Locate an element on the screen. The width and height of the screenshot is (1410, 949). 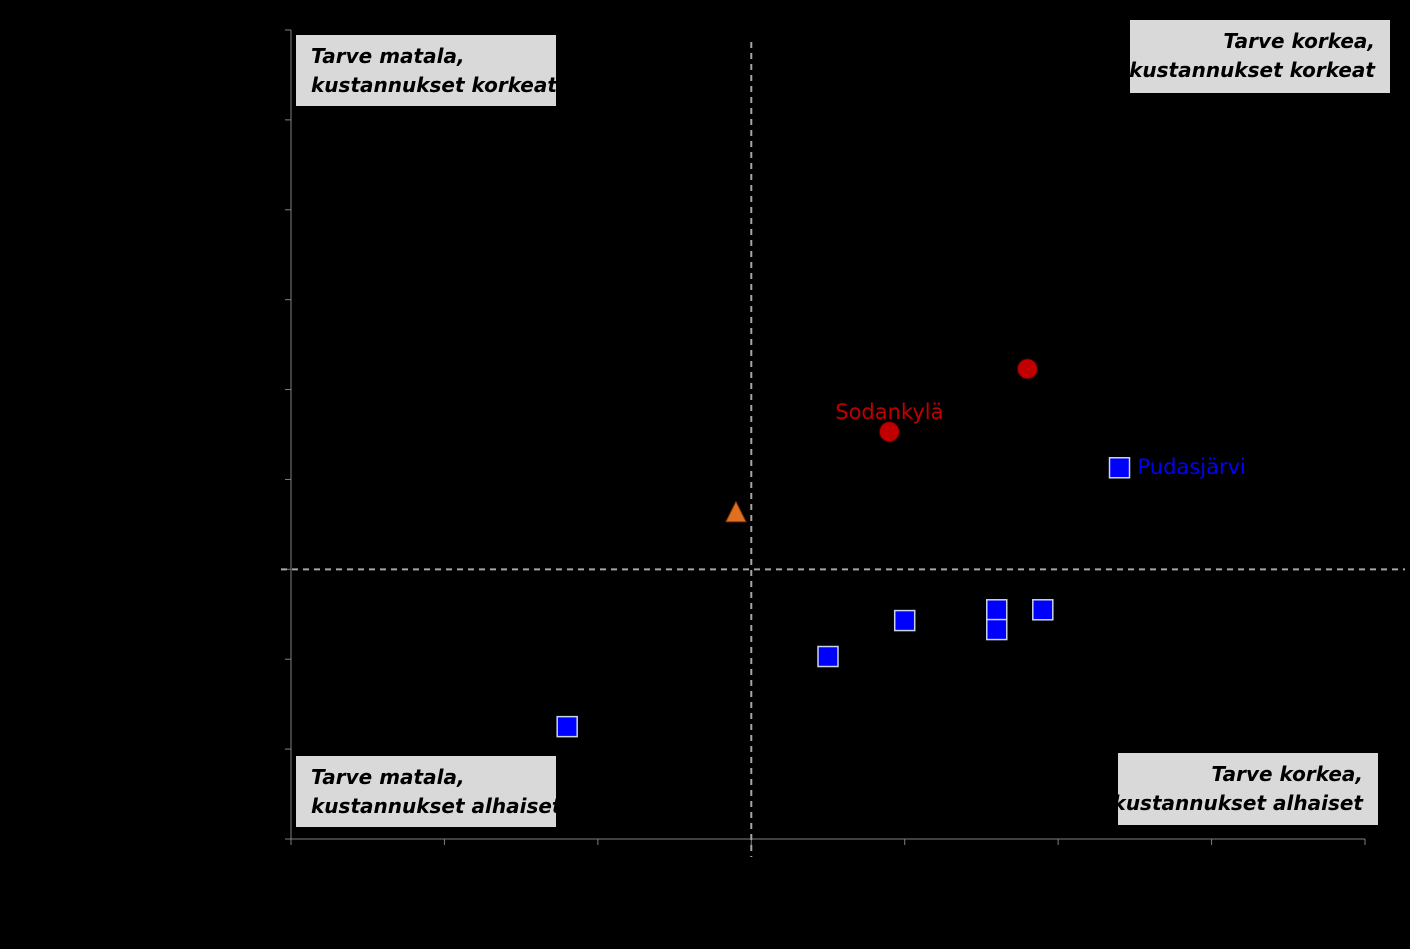
quadrant-bottom-left: Tarve matala, kustannukset alhaiset is located at coordinates (429, 791).